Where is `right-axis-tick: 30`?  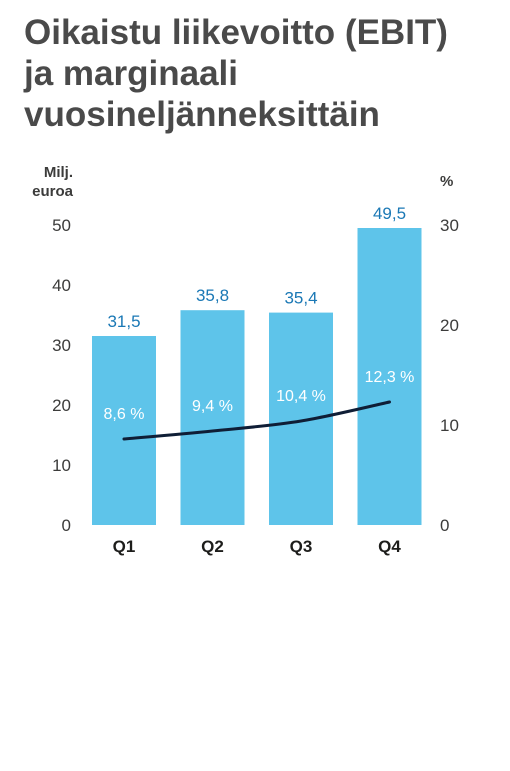 right-axis-tick: 30 is located at coordinates (449, 225).